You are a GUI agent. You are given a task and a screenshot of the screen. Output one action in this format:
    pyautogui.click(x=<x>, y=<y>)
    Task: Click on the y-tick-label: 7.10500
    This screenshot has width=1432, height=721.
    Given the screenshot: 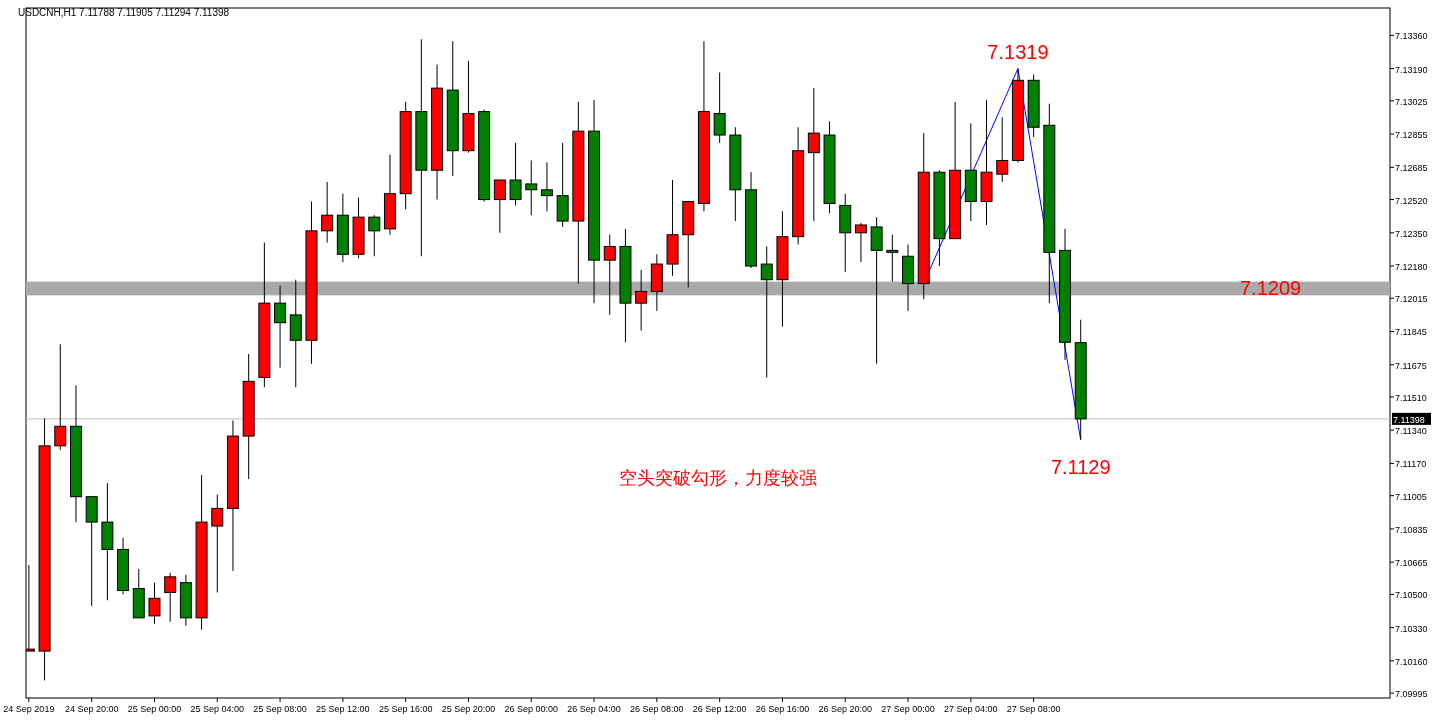 What is the action you would take?
    pyautogui.click(x=1411, y=595)
    